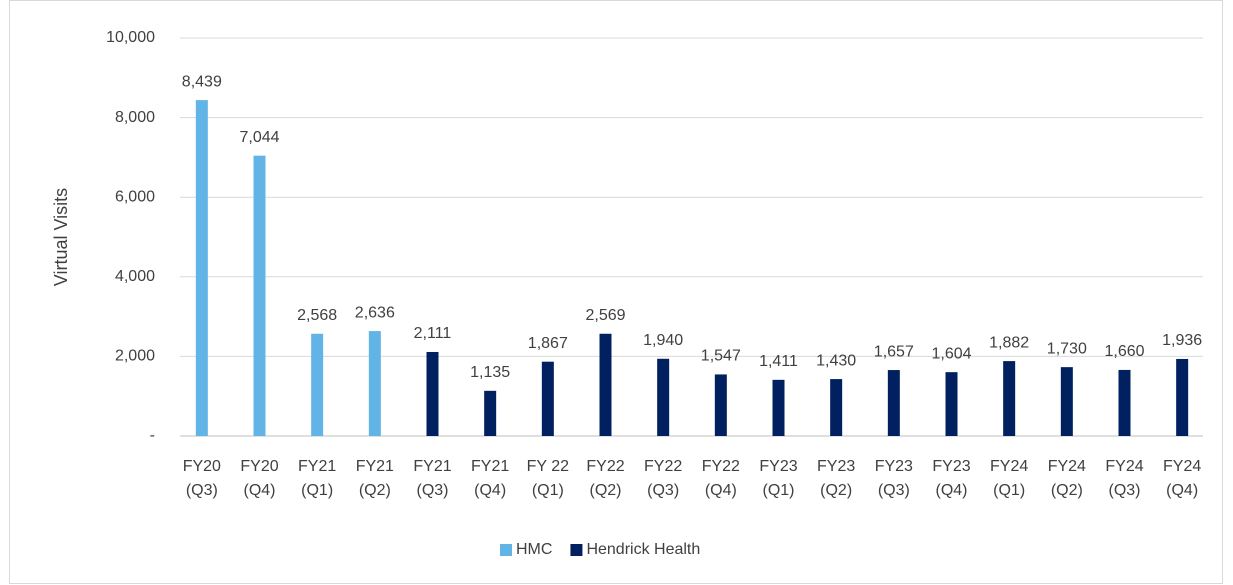 This screenshot has width=1233, height=585. What do you see at coordinates (490, 372) in the screenshot?
I see `data-label: 1,135` at bounding box center [490, 372].